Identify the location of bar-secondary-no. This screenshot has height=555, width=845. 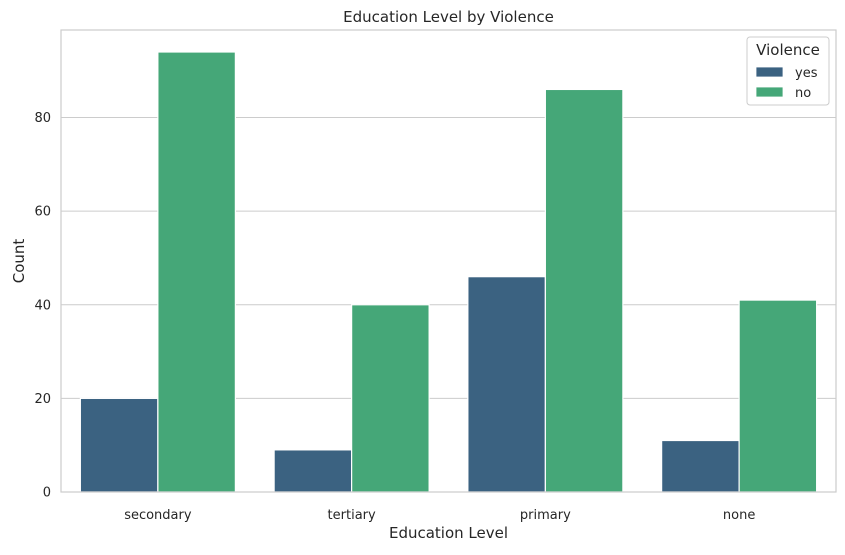
(196, 272).